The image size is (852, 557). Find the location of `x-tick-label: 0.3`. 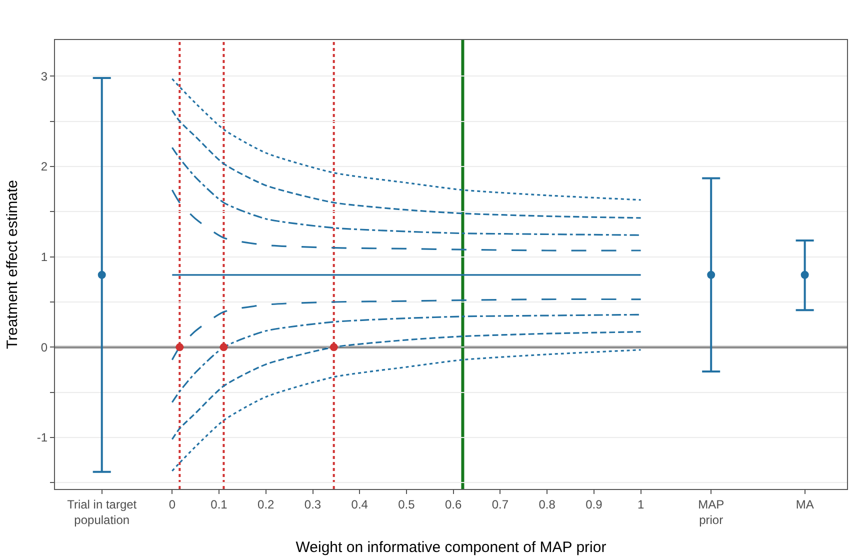

x-tick-label: 0.3 is located at coordinates (313, 504).